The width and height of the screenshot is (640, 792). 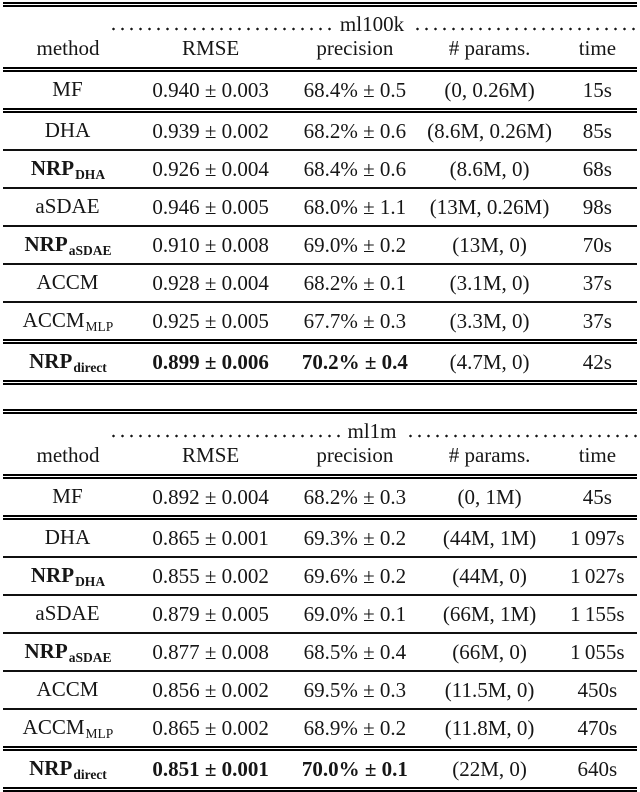 I want to click on time-cell: 1 097s, so click(x=597, y=537).